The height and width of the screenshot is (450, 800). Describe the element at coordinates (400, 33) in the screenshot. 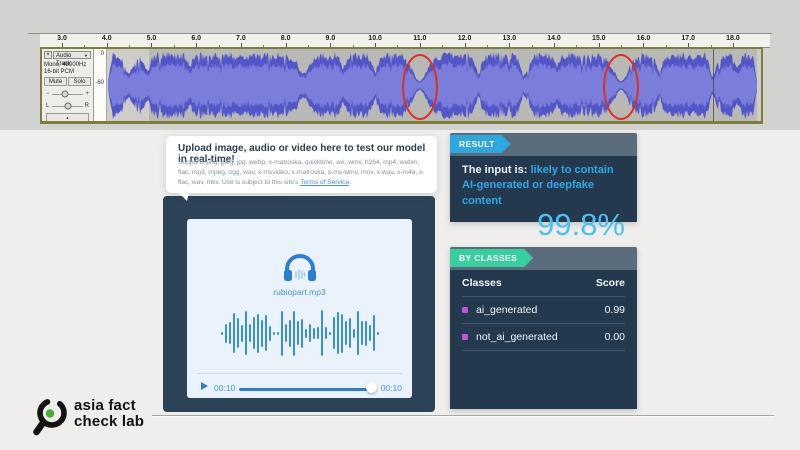

I see `audacity-window-top-edge` at that location.